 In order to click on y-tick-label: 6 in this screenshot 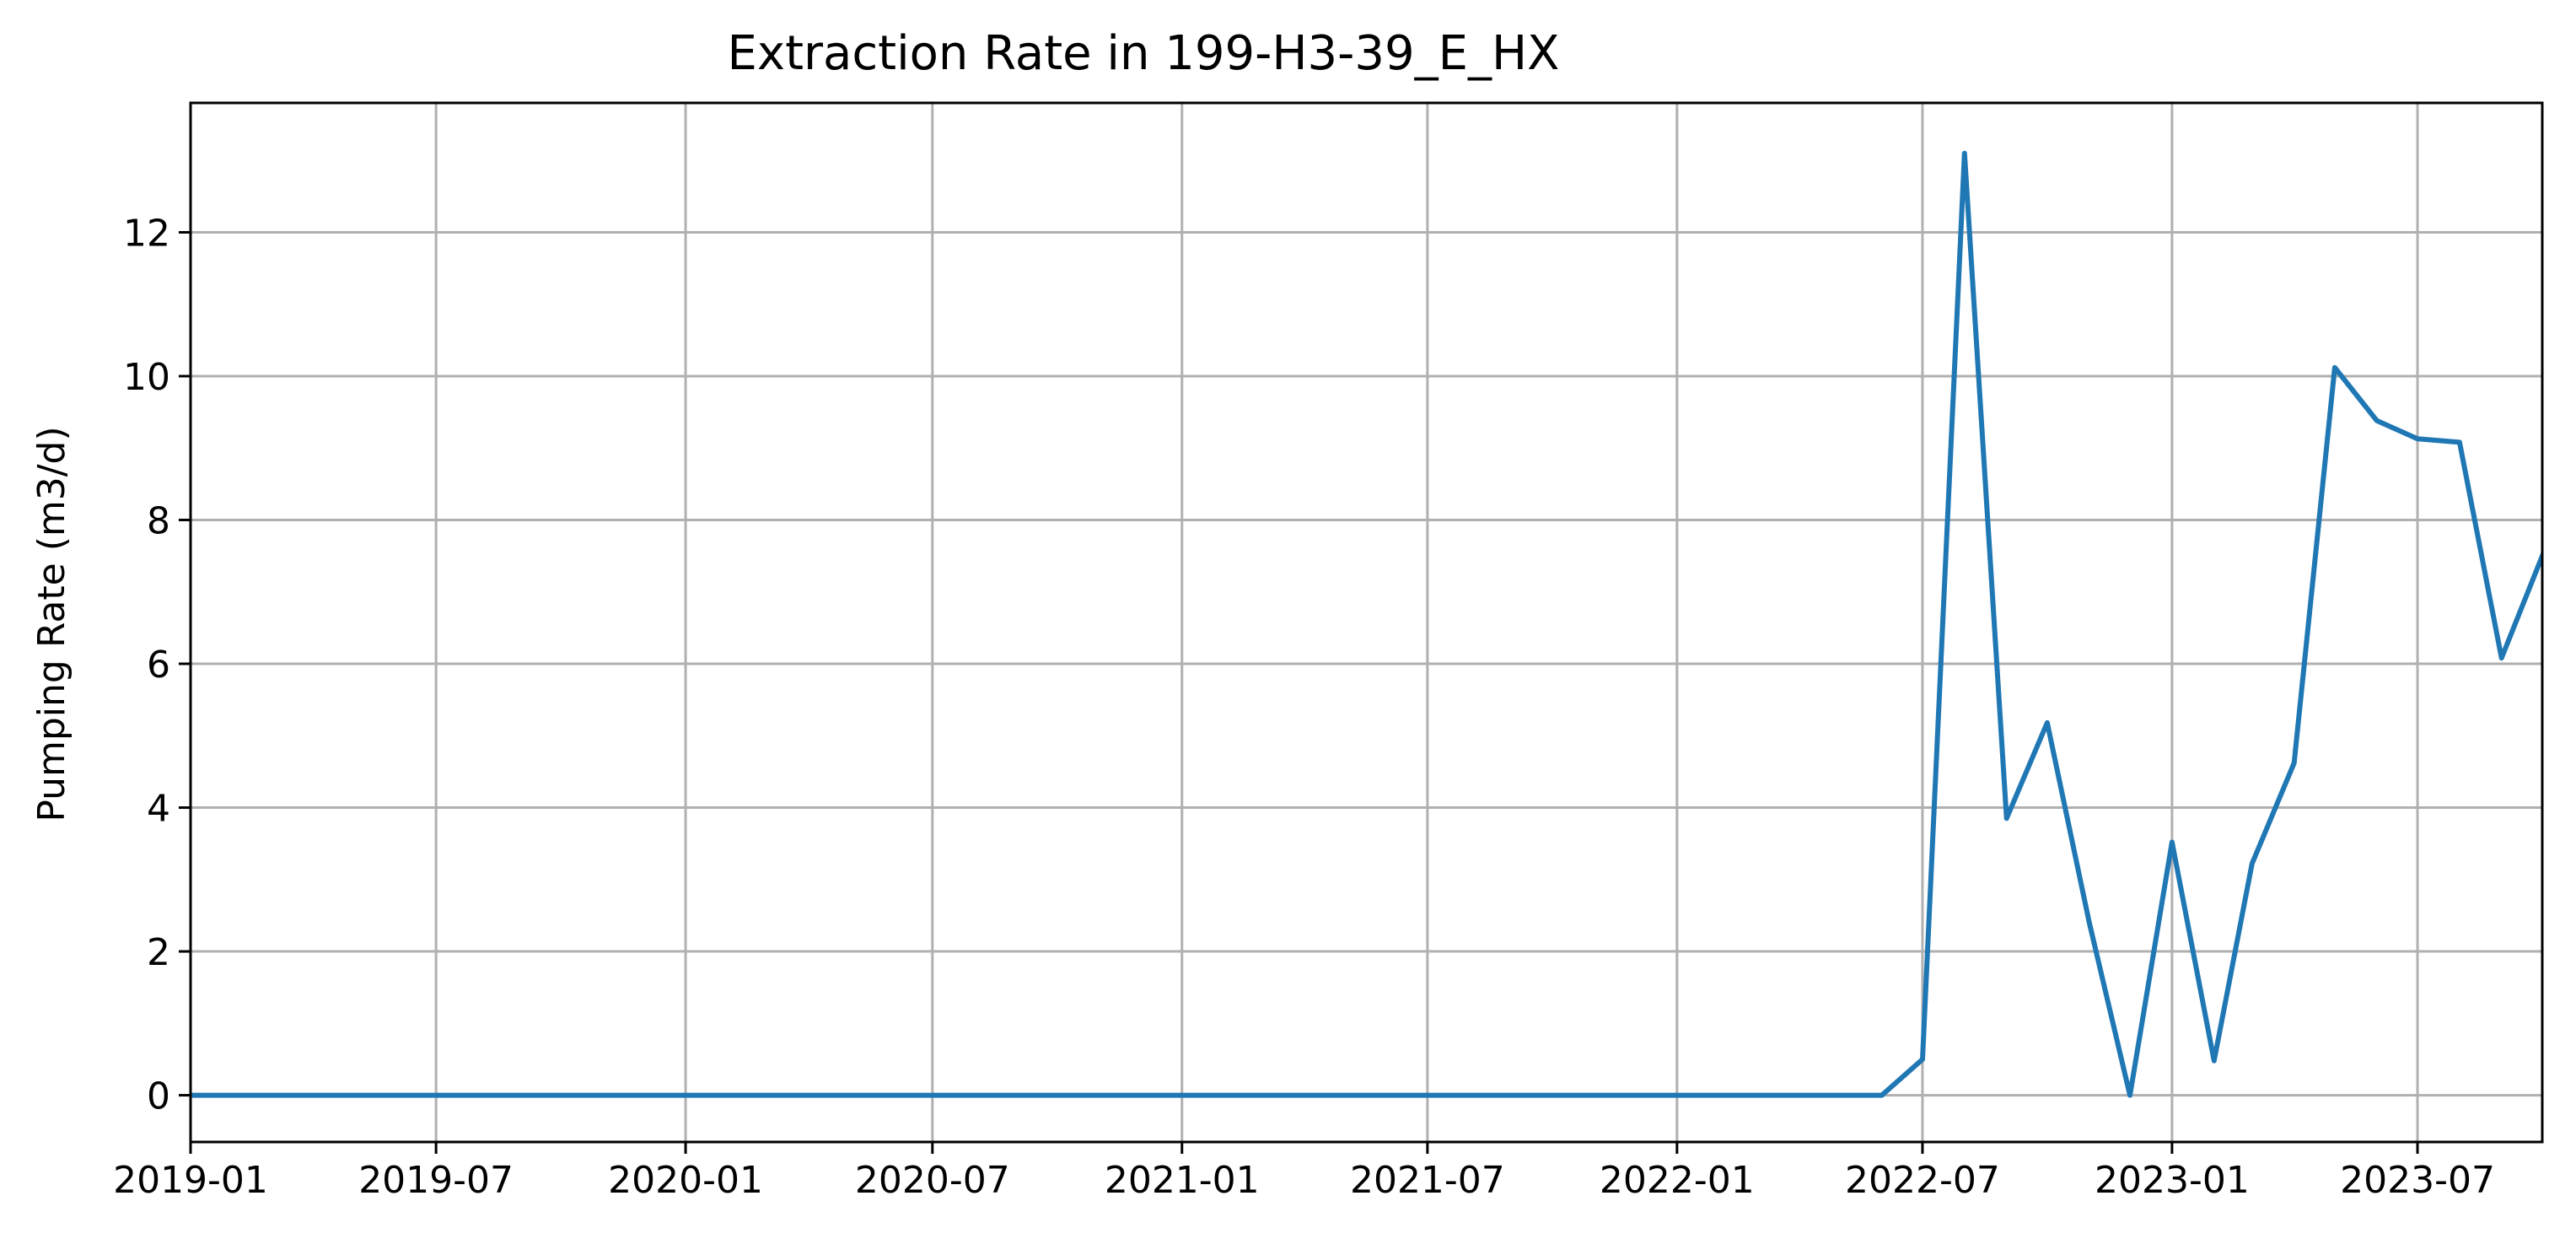, I will do `click(158, 665)`.